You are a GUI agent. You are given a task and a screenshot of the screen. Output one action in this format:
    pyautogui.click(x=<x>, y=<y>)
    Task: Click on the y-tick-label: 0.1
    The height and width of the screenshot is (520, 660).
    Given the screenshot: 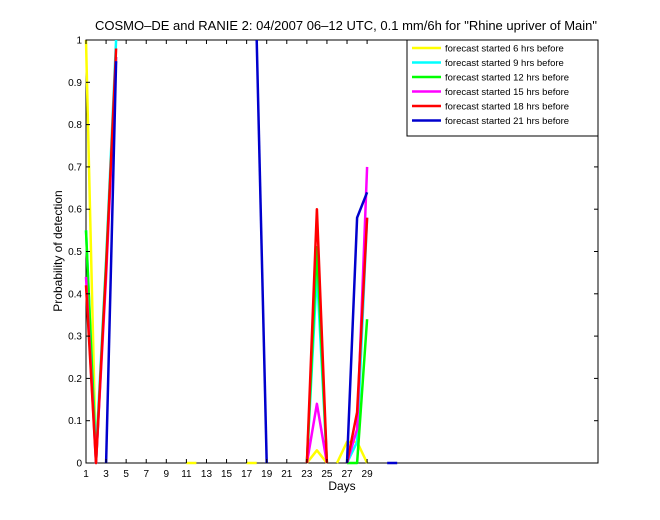 What is the action you would take?
    pyautogui.click(x=75, y=421)
    